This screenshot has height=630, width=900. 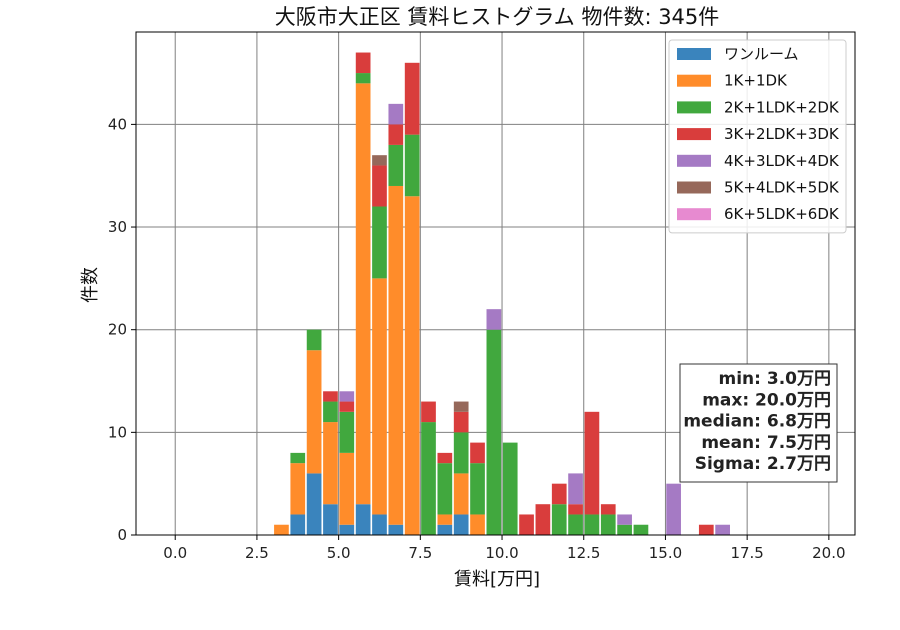 What do you see at coordinates (339, 553) in the screenshot?
I see `x-tick-label: 5.0` at bounding box center [339, 553].